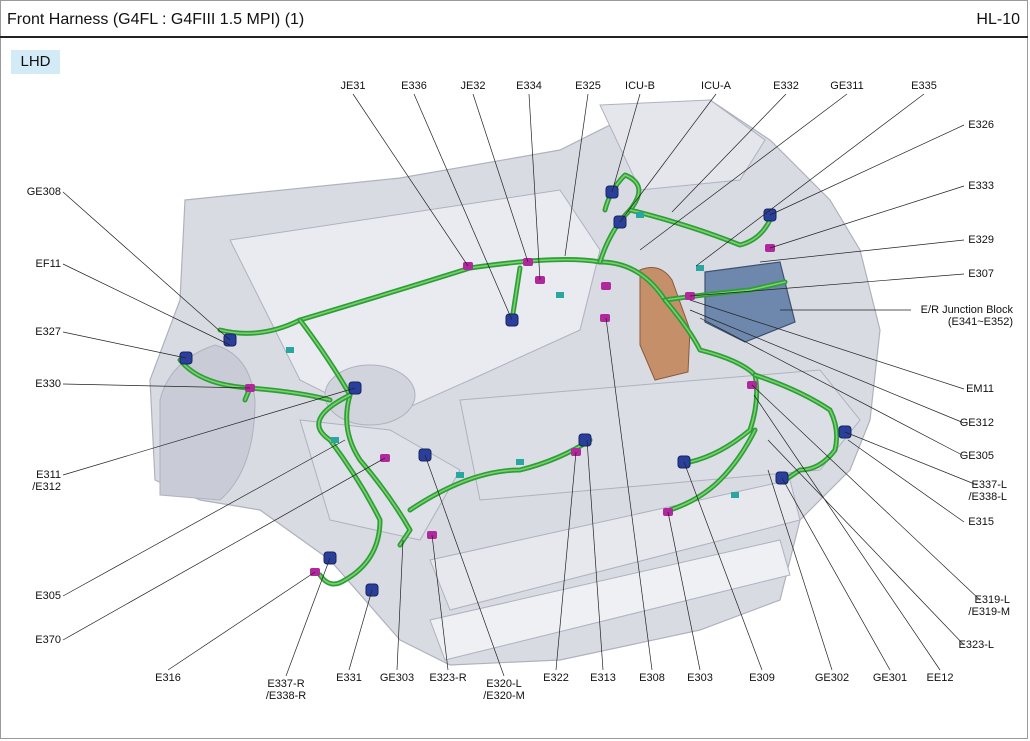  Describe the element at coordinates (48, 332) in the screenshot. I see `connector-label: E327` at that location.